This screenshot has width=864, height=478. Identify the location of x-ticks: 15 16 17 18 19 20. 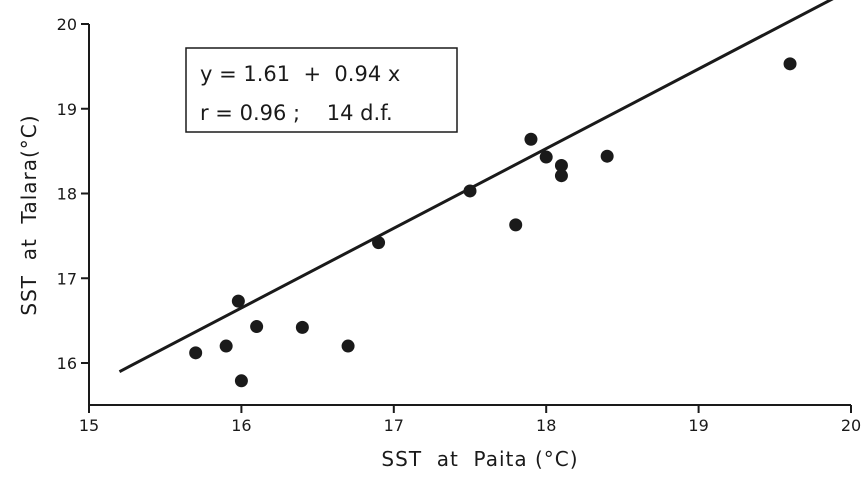
(470, 420).